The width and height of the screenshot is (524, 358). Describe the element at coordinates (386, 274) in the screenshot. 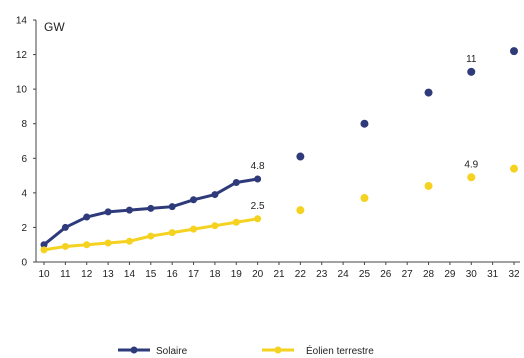

I see `x-tick-label: 26` at that location.